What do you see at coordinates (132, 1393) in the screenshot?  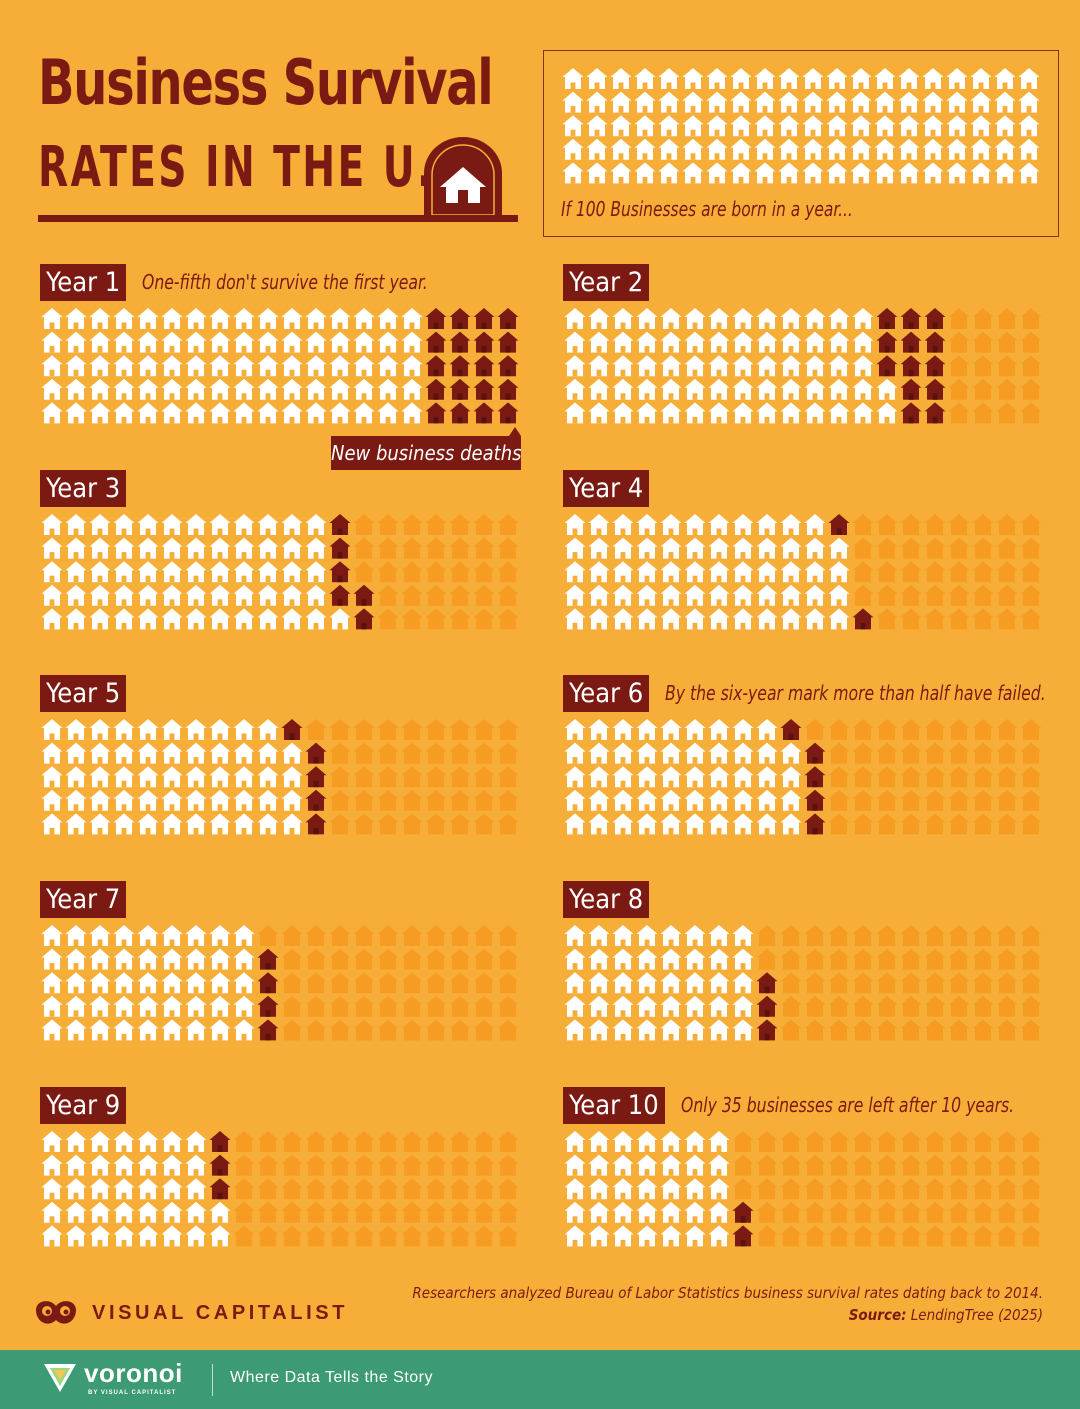 I see `voronoi-subtitle: BY VISUAL CAPITALIST` at bounding box center [132, 1393].